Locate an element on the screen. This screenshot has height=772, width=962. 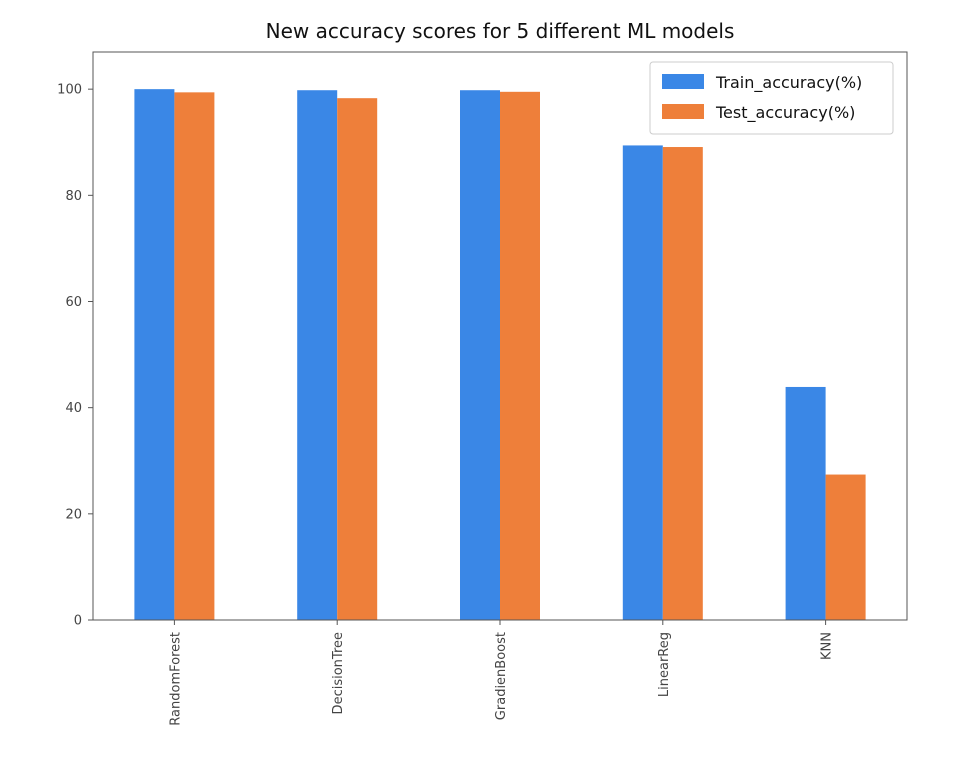
x-tick-label: DecisionTree is located at coordinates (338, 673).